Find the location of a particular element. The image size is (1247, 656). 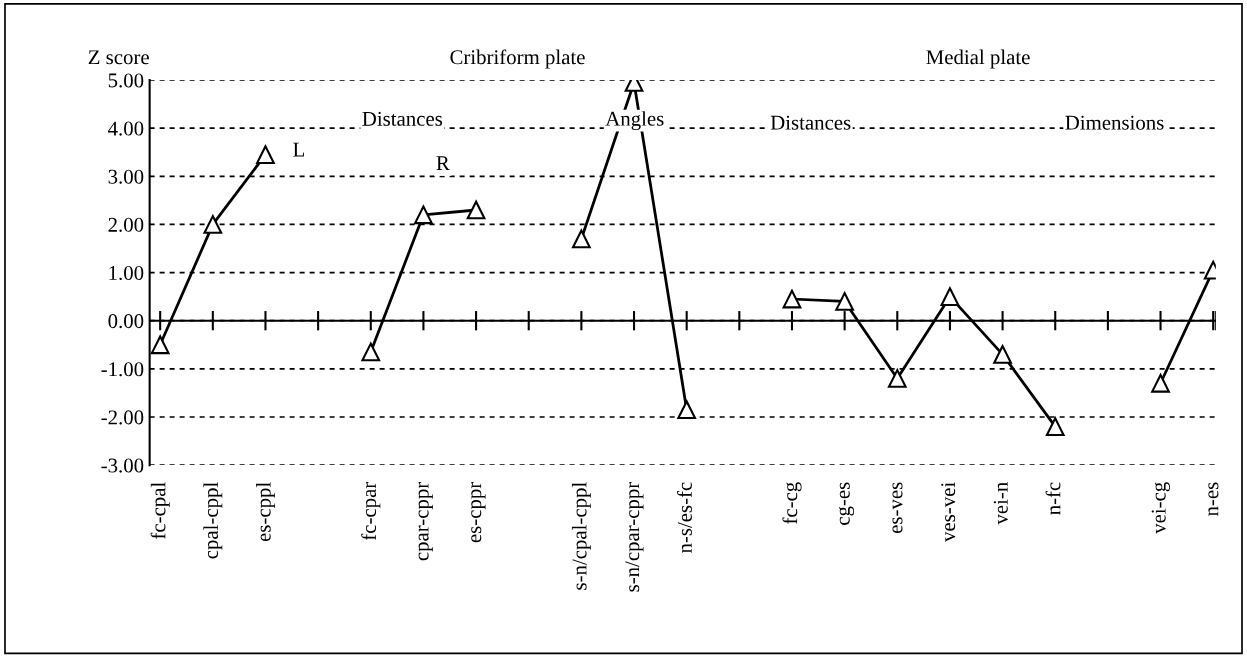

y-tick-label: 2.00 is located at coordinates (126, 224).